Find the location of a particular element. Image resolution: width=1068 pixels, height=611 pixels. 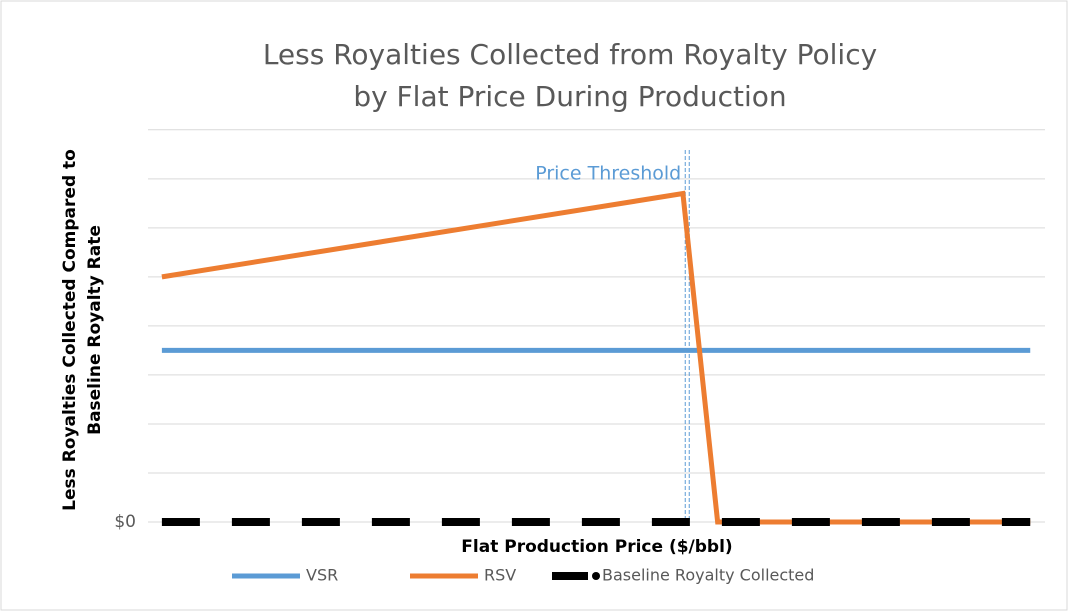

chart-title: by Flat Price During Production is located at coordinates (569, 96).